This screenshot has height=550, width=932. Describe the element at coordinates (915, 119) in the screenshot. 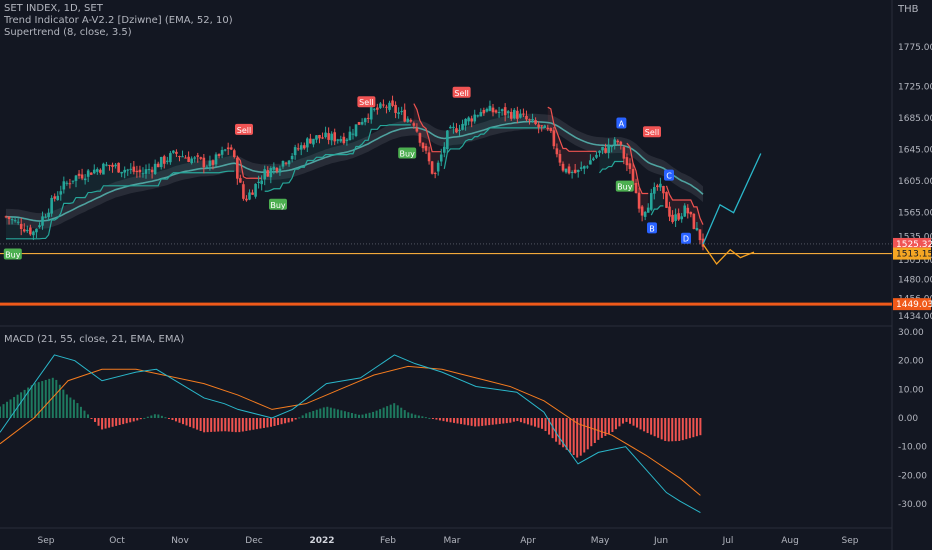

I see `price-tick-label: 1685.00` at that location.